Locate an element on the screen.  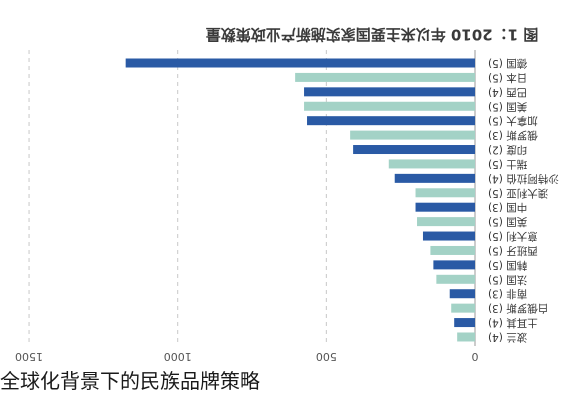
category-label: 日本 (5) is located at coordinates (507, 77).